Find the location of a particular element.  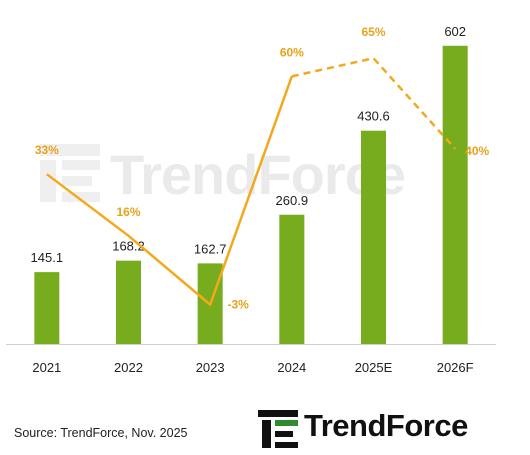

source-note: Source: TrendForce, Nov. 2025 is located at coordinates (101, 433).